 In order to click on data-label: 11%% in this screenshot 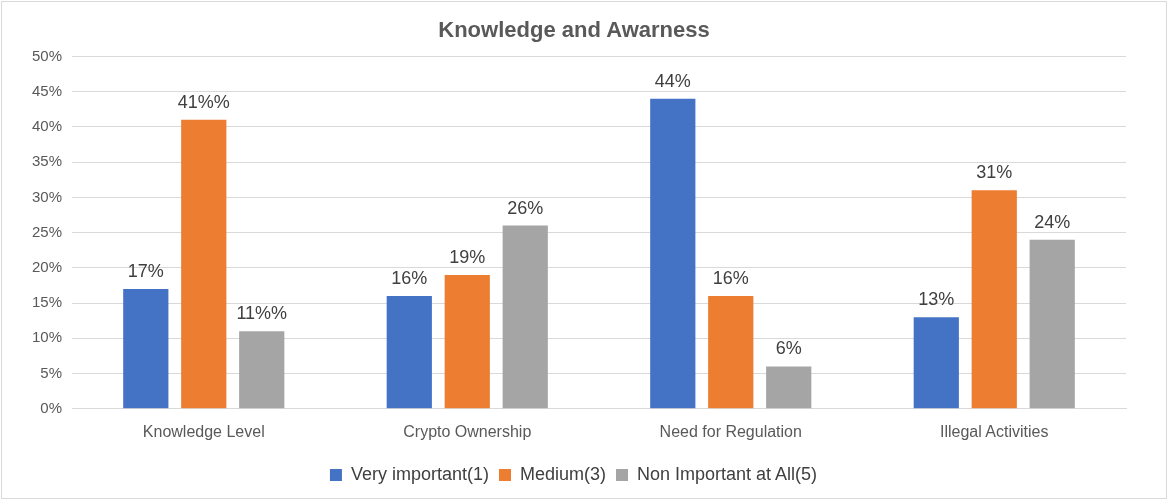, I will do `click(262, 313)`.